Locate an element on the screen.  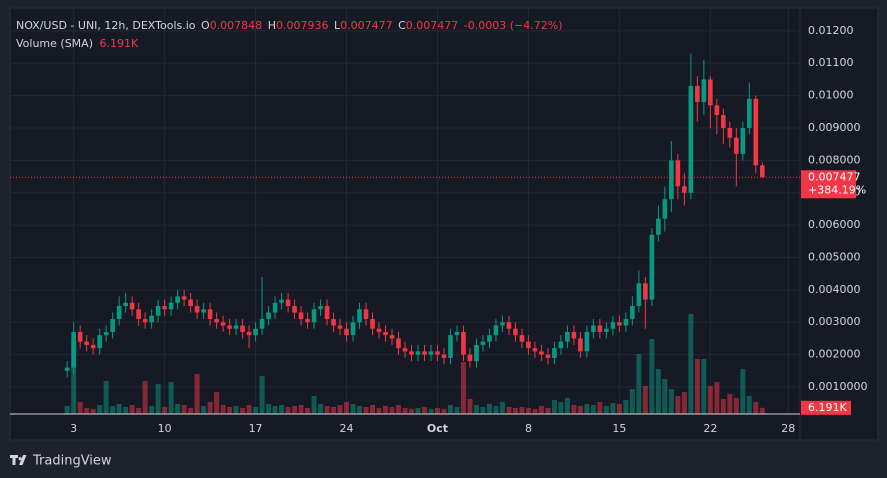
h-label: H is located at coordinates (272, 25).